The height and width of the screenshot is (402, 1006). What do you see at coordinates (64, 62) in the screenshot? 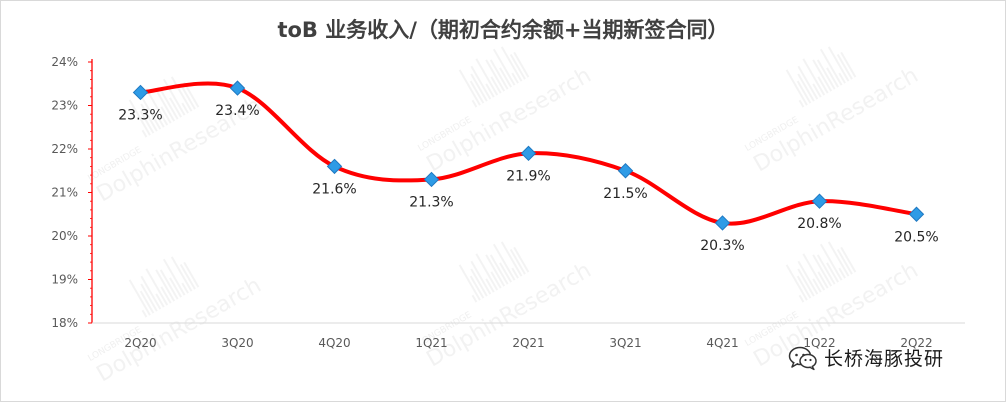
I see `y-tick-label: 24%` at bounding box center [64, 62].